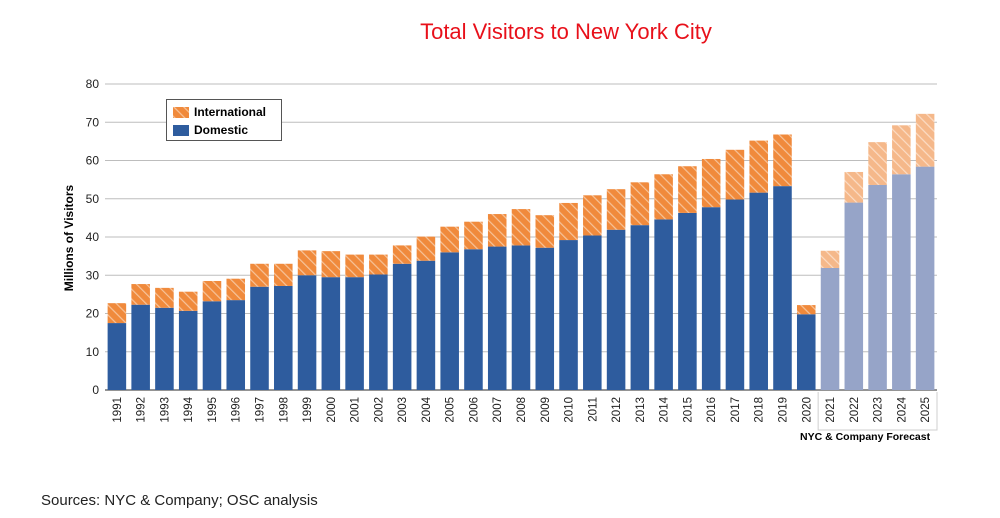 The height and width of the screenshot is (518, 1000). Describe the element at coordinates (283, 274) in the screenshot. I see `bar-international-1998` at that location.